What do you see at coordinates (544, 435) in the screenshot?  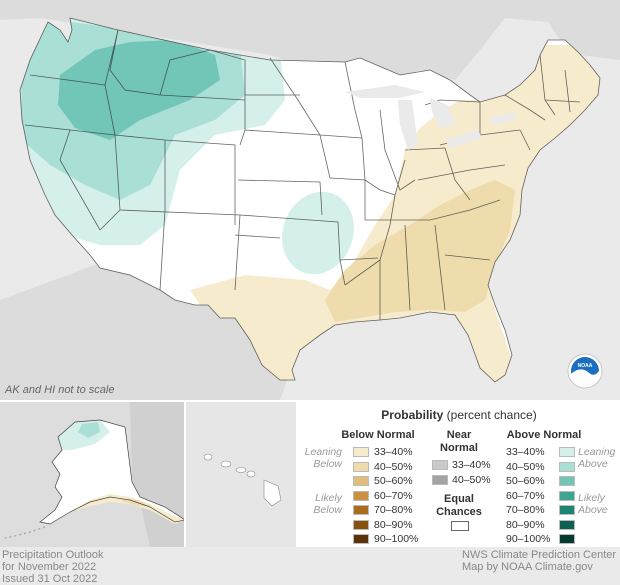 I see `above-normal-header: Above Normal` at bounding box center [544, 435].